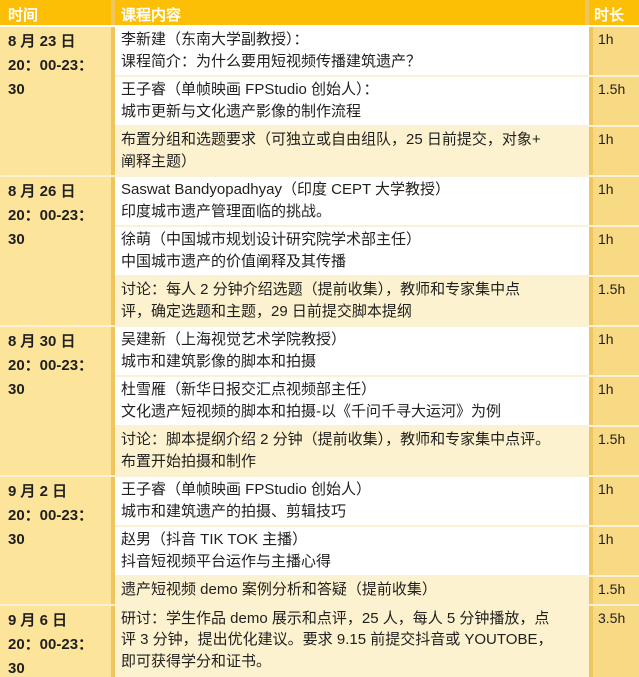 The height and width of the screenshot is (677, 639). What do you see at coordinates (57, 401) in the screenshot?
I see `date-time-cell: 8 月 30 日 20：00-23：30` at bounding box center [57, 401].